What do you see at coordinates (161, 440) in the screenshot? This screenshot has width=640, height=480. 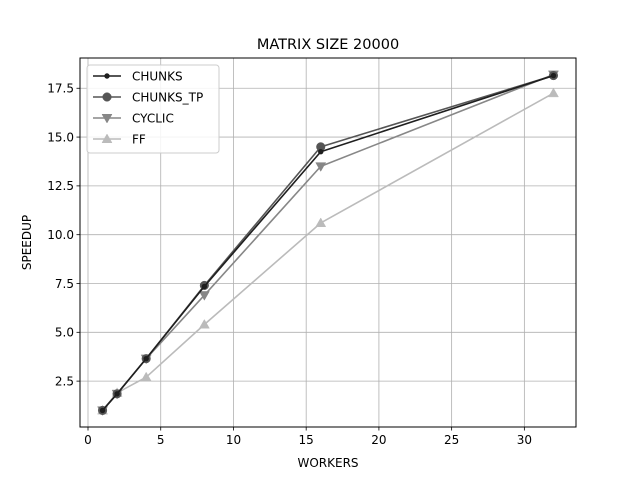 I see `x-tick-label: 5` at bounding box center [161, 440].